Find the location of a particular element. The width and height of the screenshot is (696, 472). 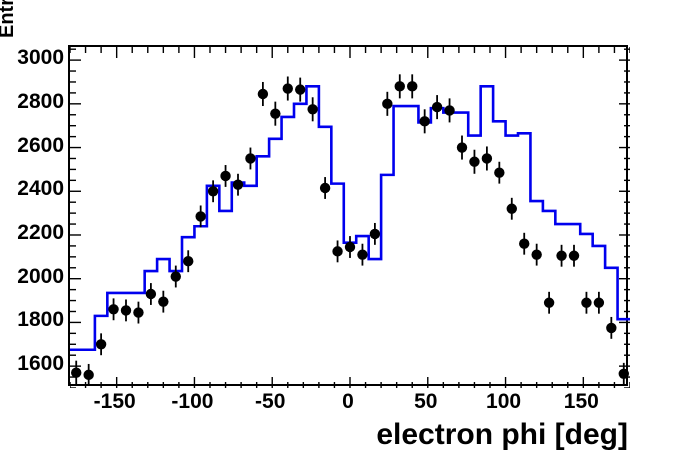

x-axis-title: electron phi [deg] is located at coordinates (502, 434).